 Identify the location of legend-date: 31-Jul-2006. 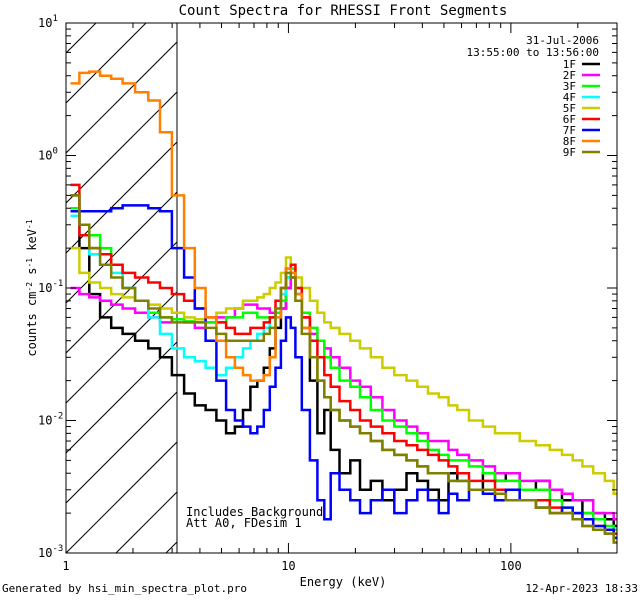
(562, 40).